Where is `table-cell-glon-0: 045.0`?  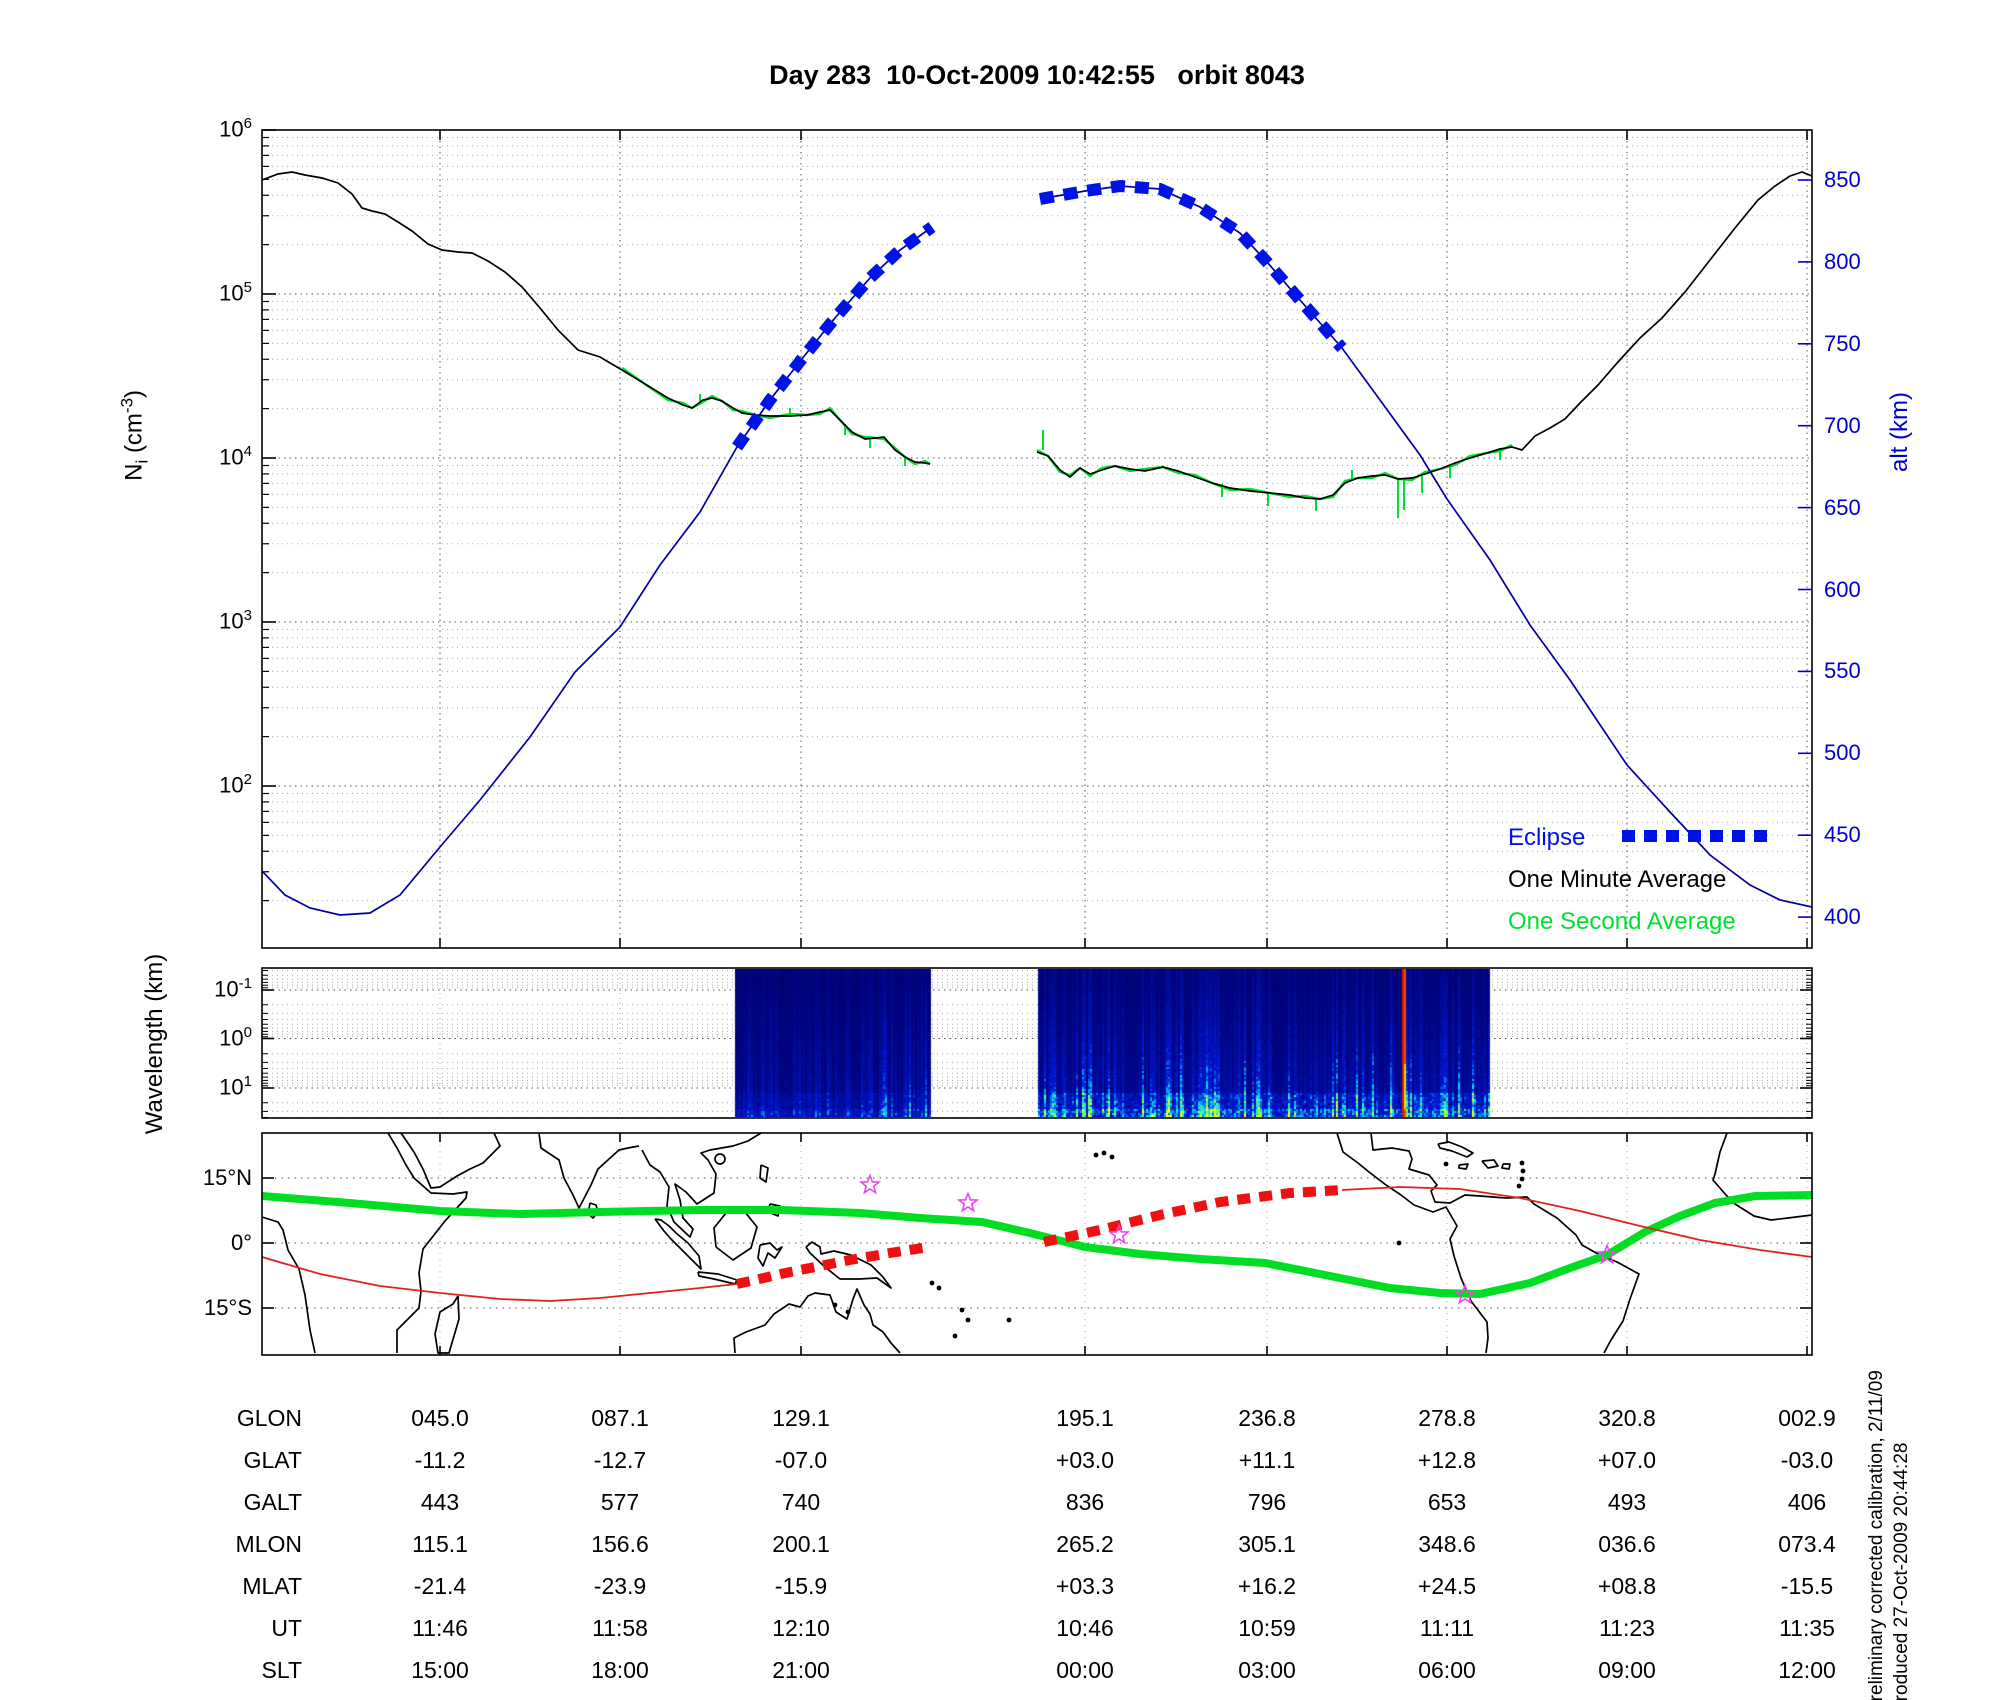
table-cell-glon-0: 045.0 is located at coordinates (440, 1418).